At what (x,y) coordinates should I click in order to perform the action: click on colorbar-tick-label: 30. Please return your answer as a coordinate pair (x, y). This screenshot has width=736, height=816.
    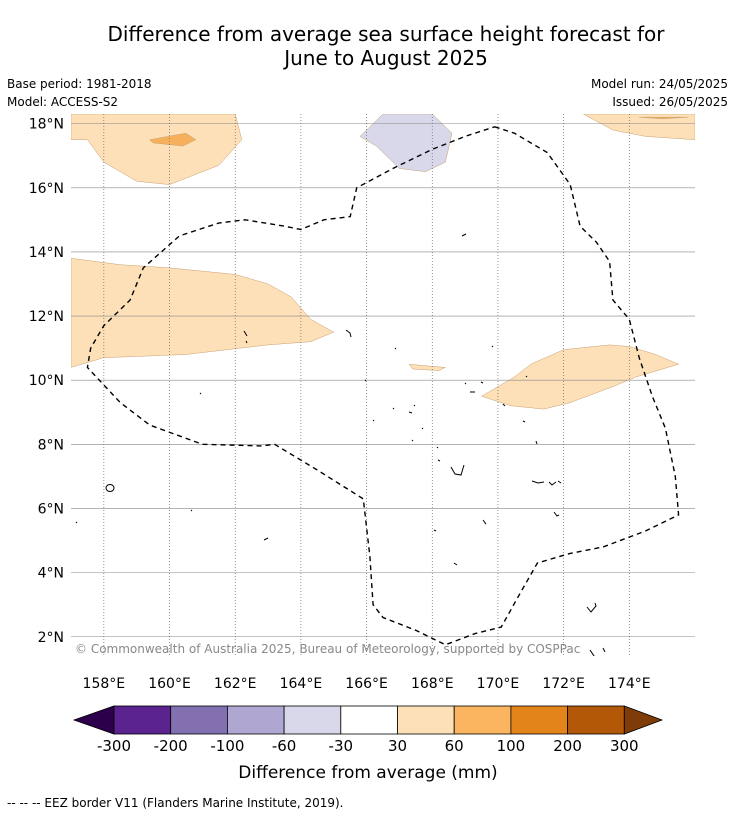
    Looking at the image, I should click on (397, 746).